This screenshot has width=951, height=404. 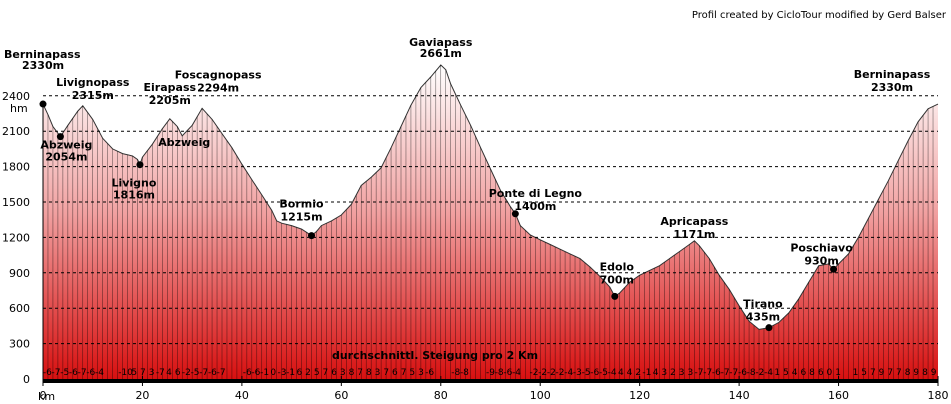 I want to click on x-tick-label: 120, so click(x=639, y=395).